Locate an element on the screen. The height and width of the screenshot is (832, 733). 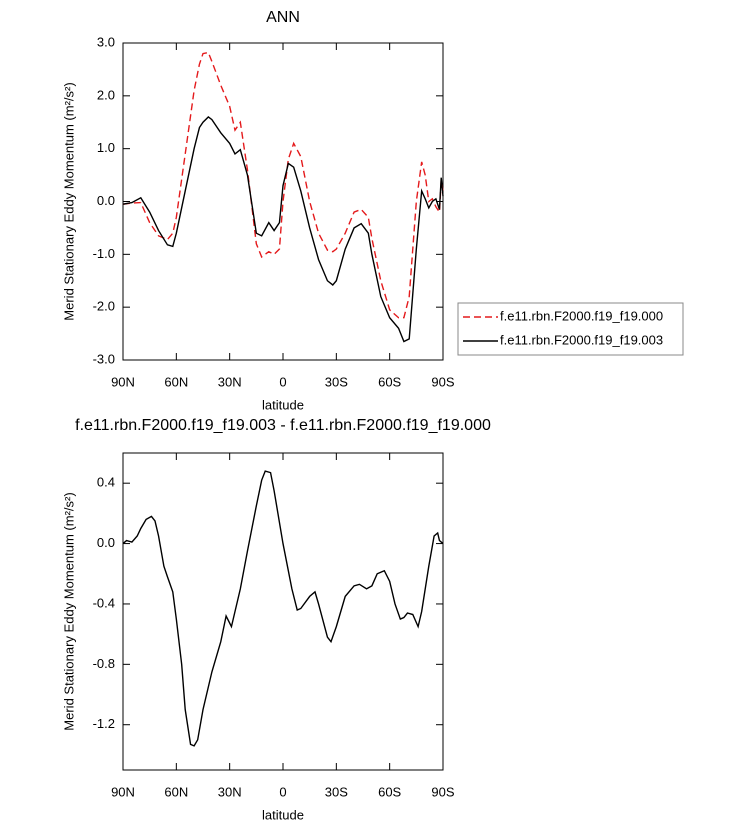
y-tick-label: 2.0 is located at coordinates (106, 94).